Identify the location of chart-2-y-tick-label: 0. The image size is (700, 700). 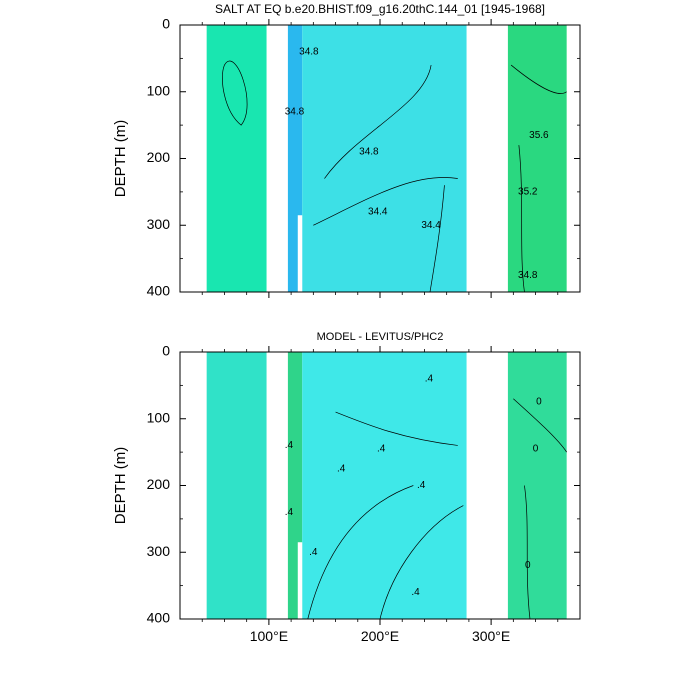
(166, 351).